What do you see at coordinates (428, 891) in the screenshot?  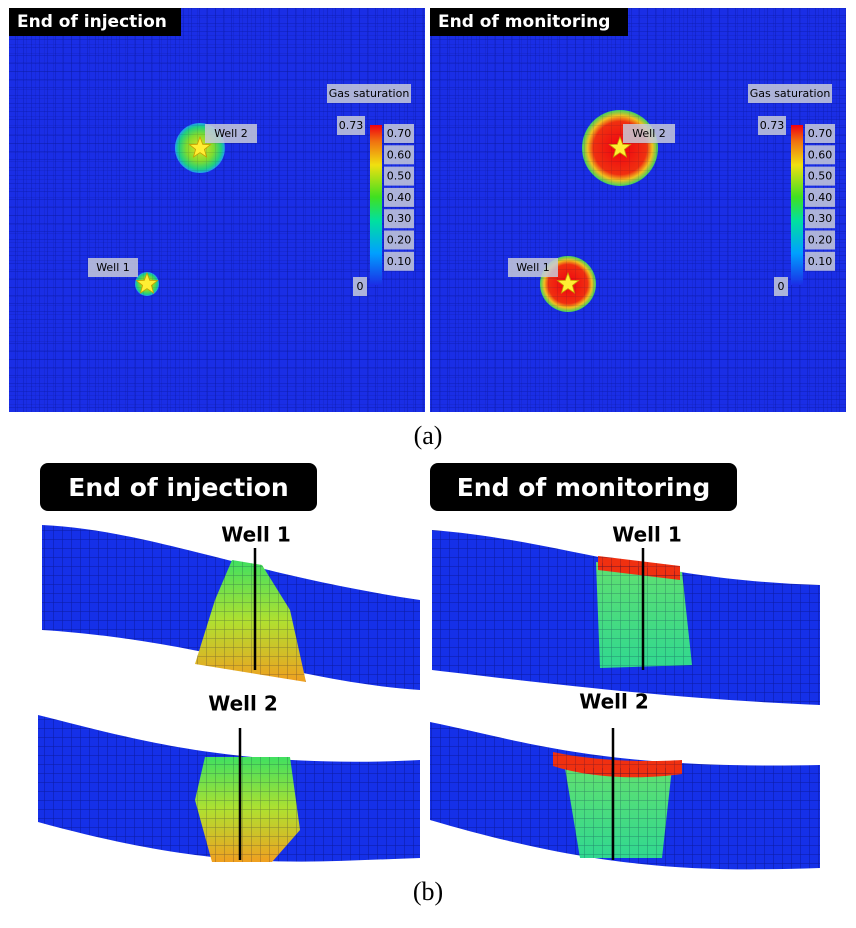 I see `caption: (b)` at bounding box center [428, 891].